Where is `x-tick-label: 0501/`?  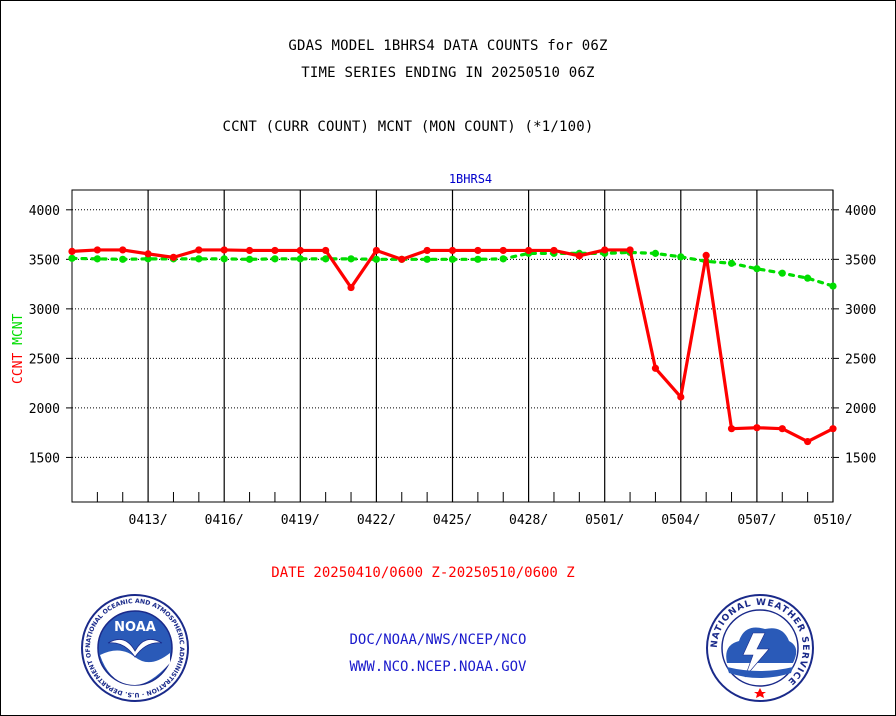
x-tick-label: 0501/ is located at coordinates (604, 520).